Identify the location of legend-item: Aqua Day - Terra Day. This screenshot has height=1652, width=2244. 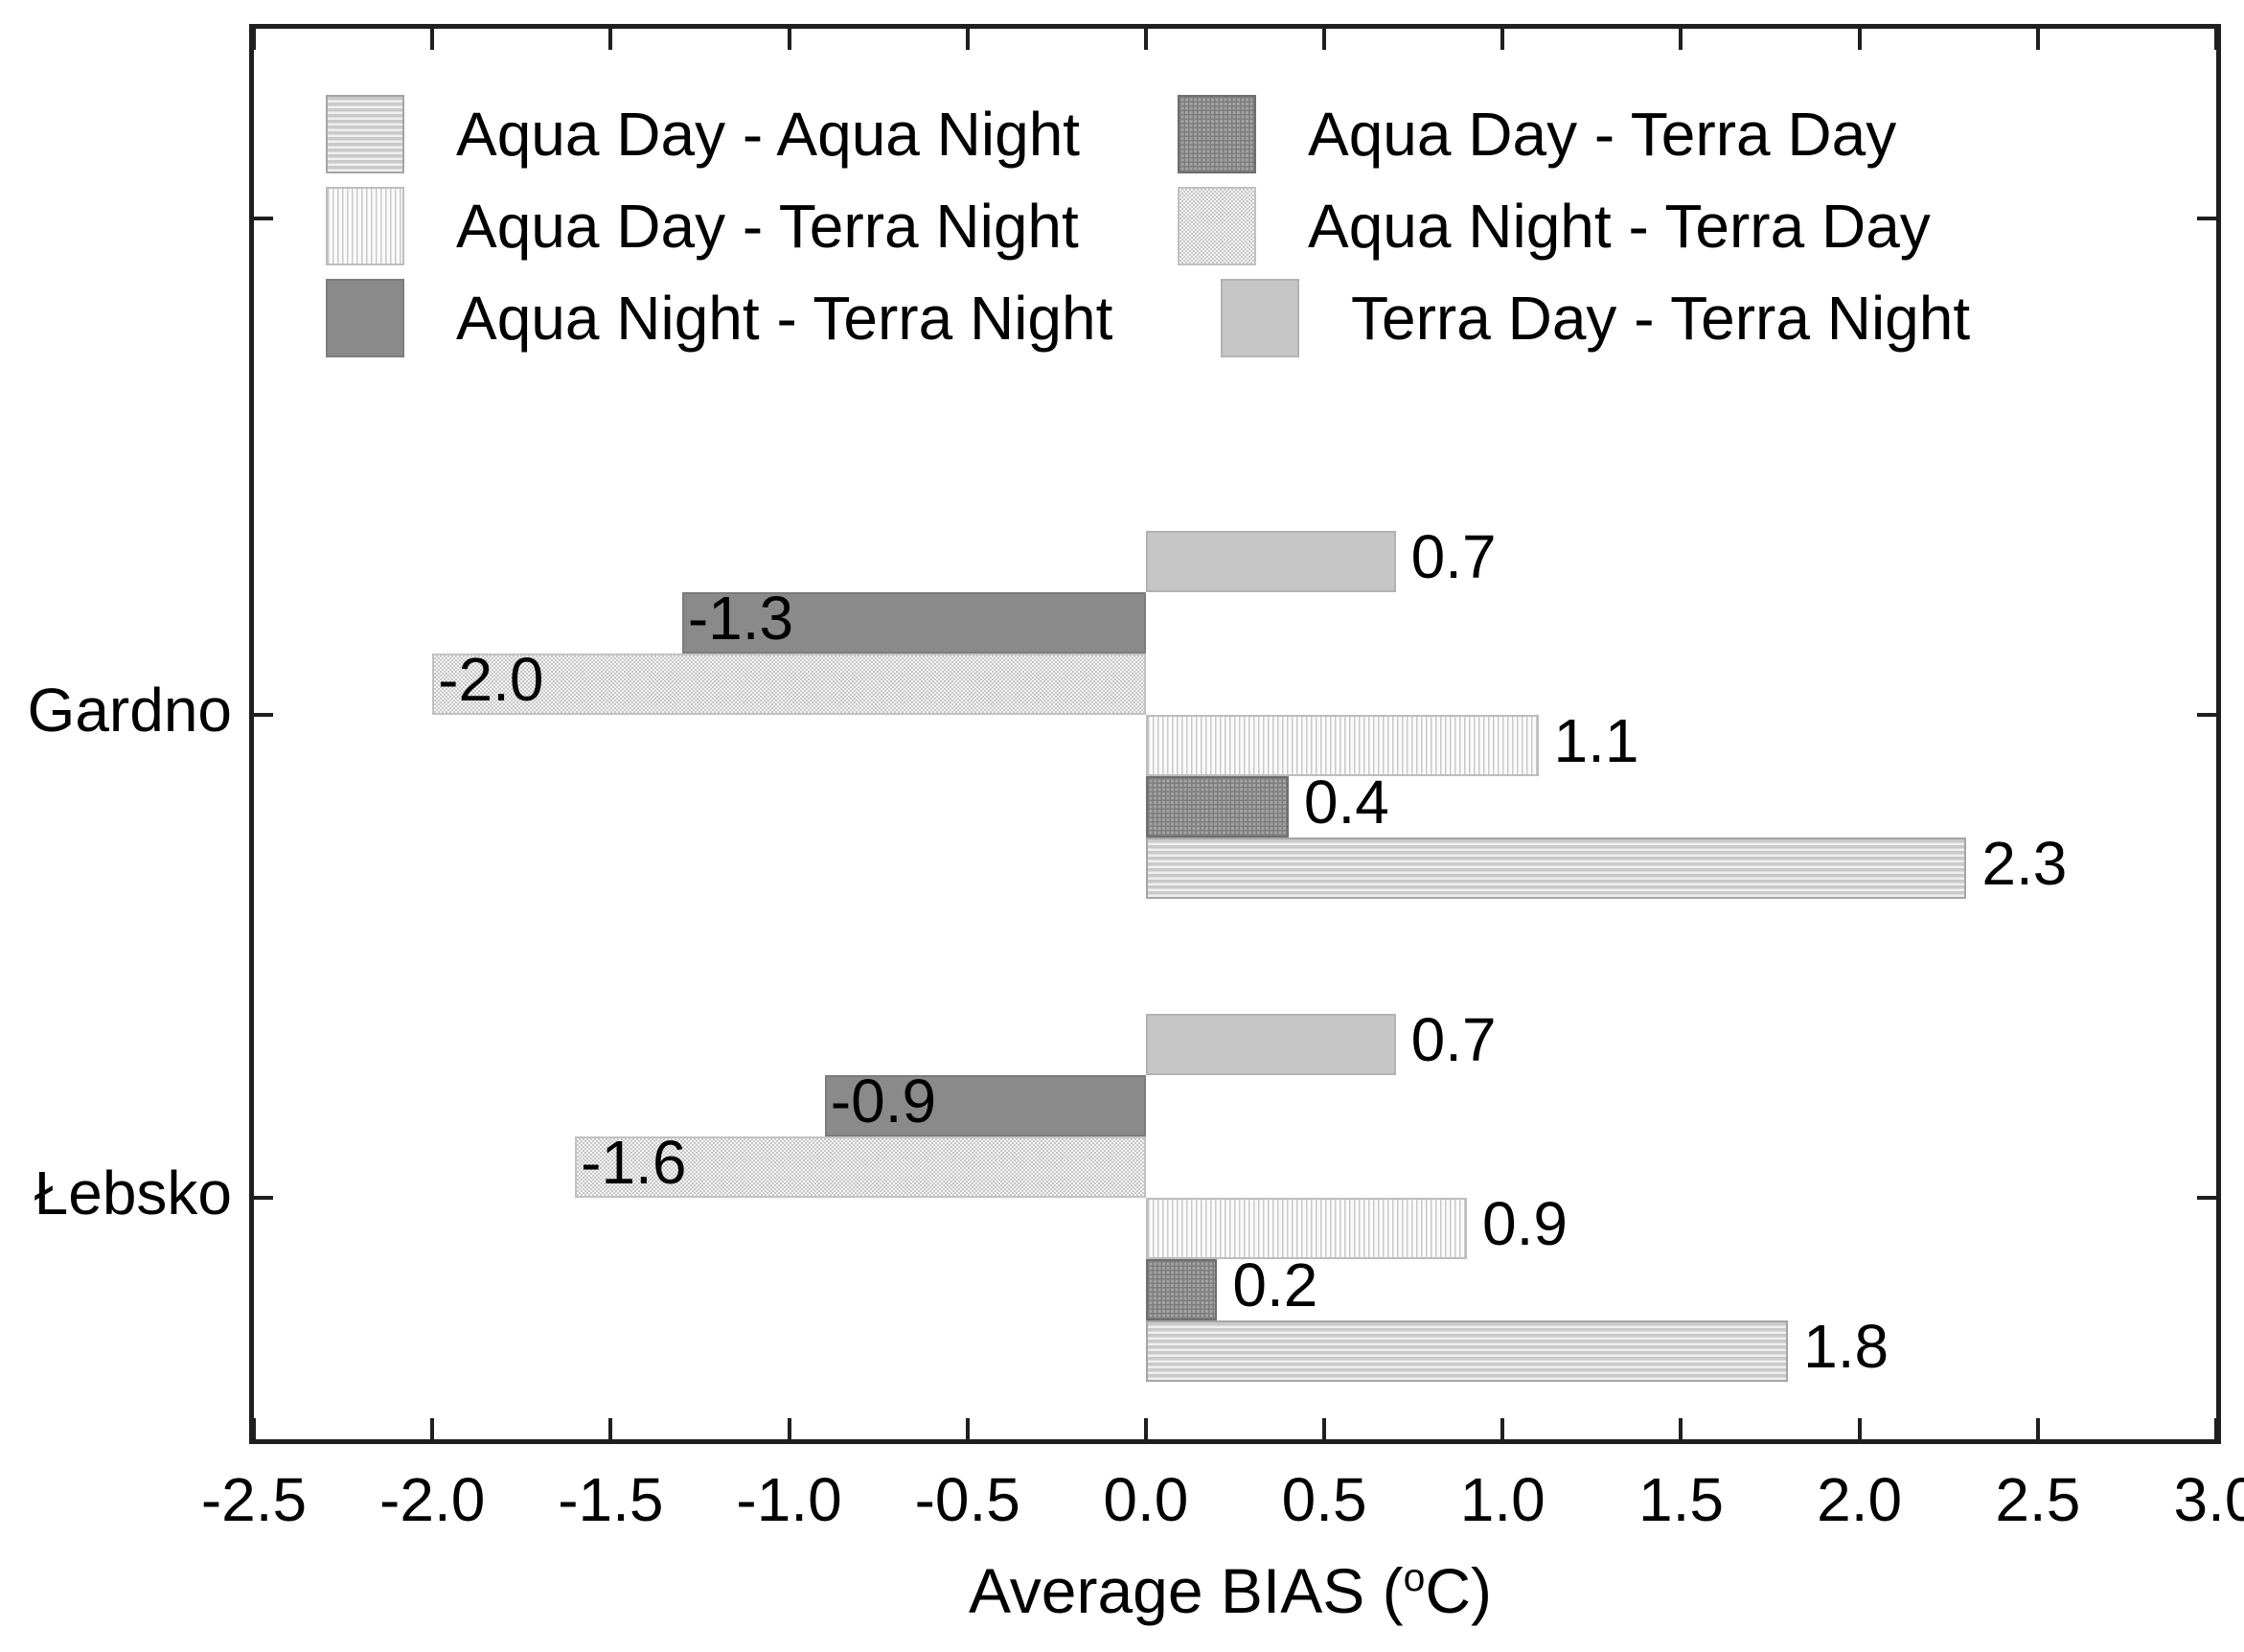
(1574, 134).